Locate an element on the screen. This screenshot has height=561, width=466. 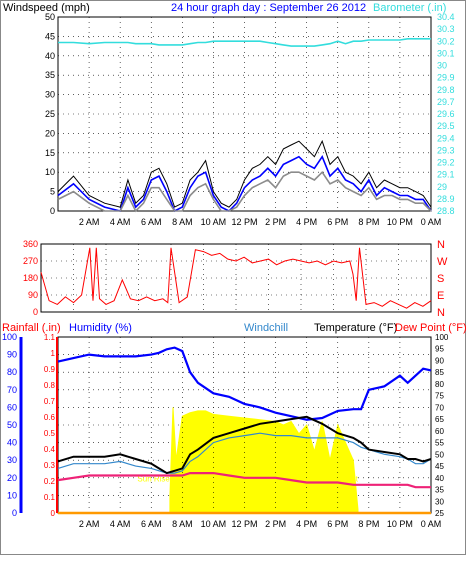
temperature-y-tick-label: 90 is located at coordinates (439, 360).